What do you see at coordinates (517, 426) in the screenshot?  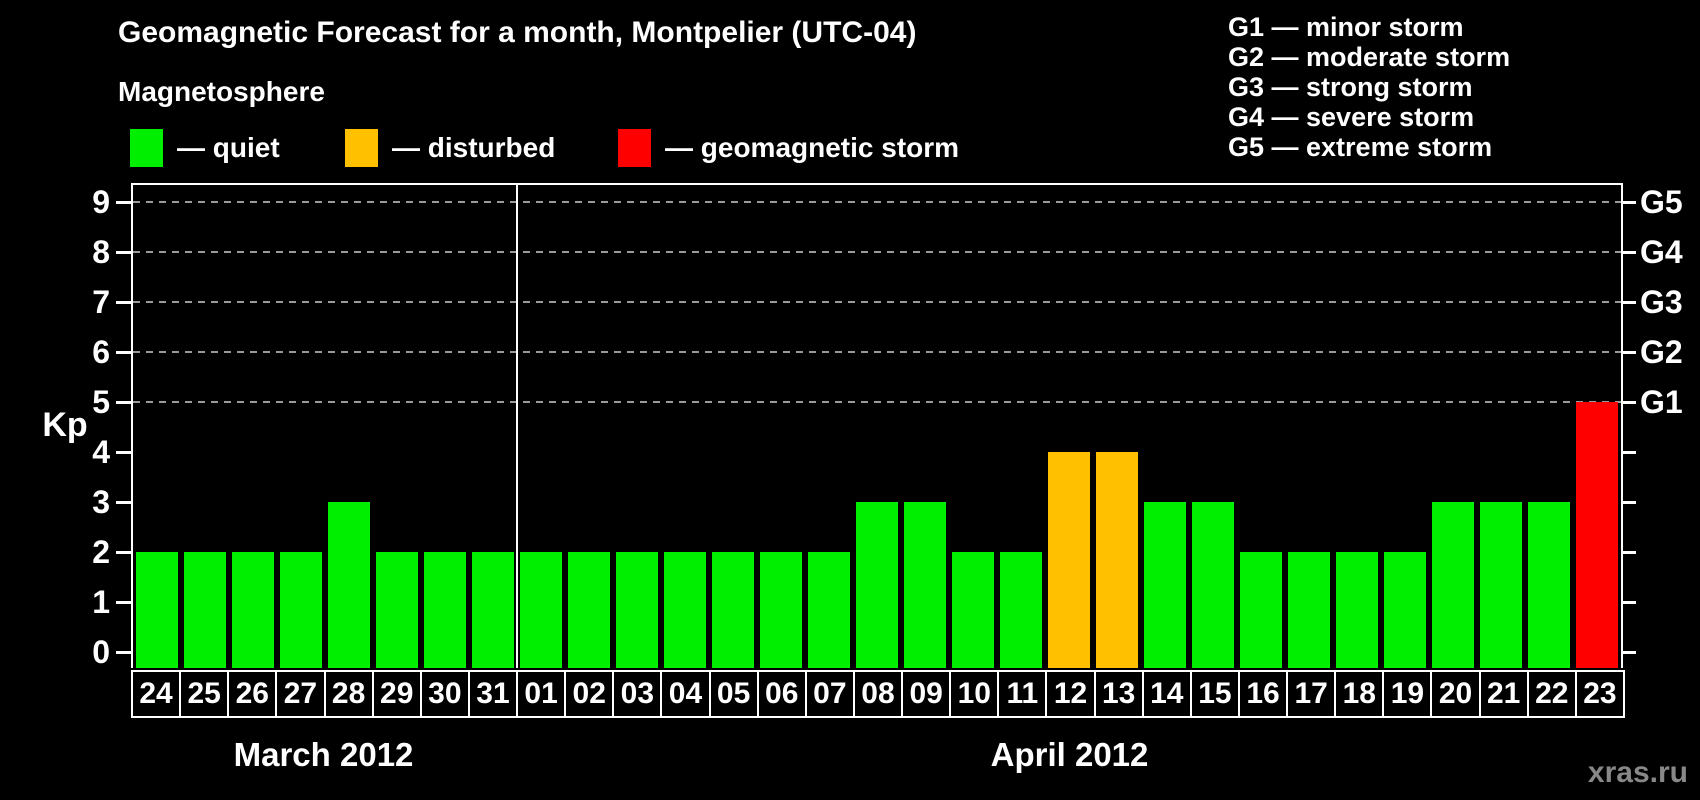 I see `month-separator-line` at bounding box center [517, 426].